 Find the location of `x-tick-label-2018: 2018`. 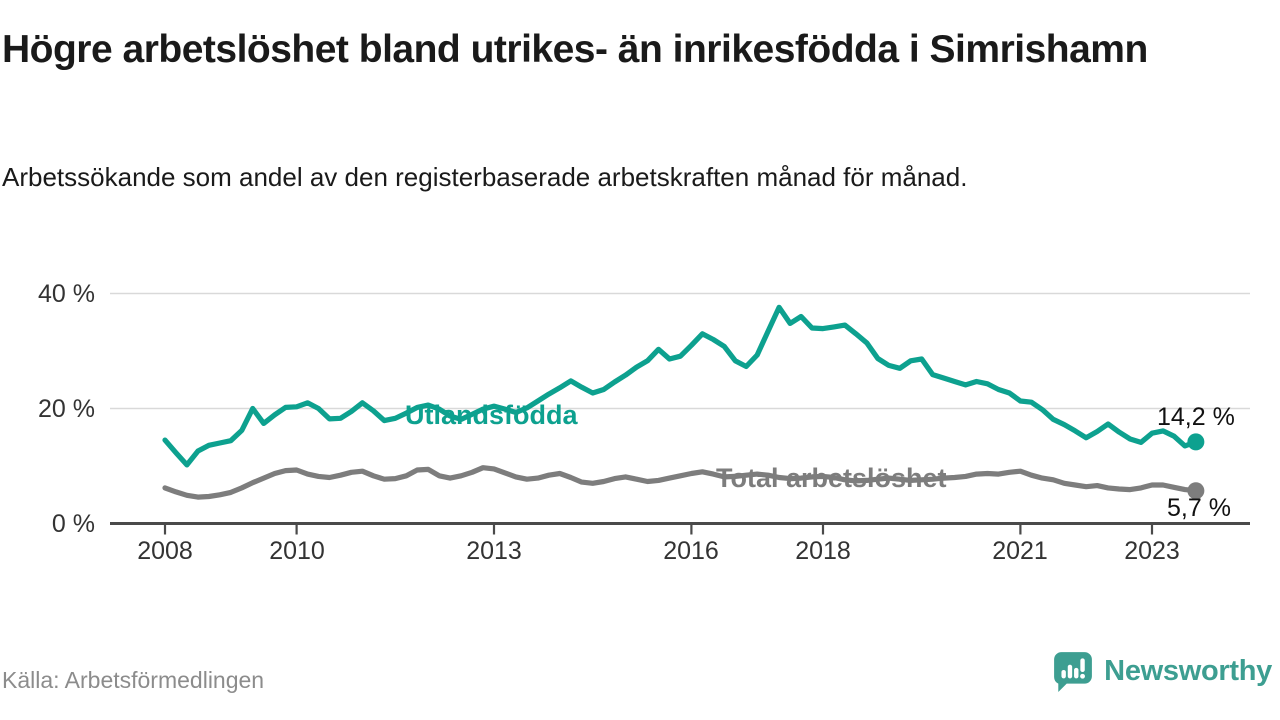

x-tick-label-2018: 2018 is located at coordinates (823, 551).